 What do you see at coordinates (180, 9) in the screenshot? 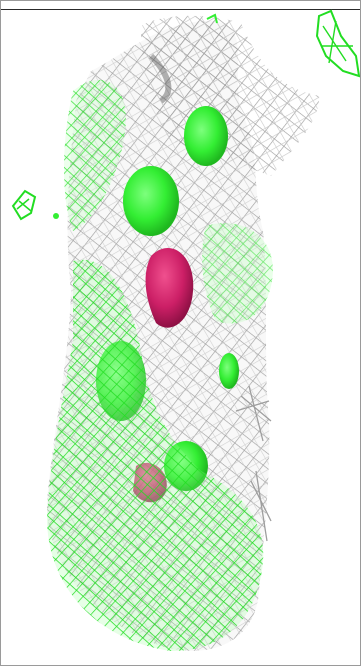
I see `top-divider-line` at bounding box center [180, 9].